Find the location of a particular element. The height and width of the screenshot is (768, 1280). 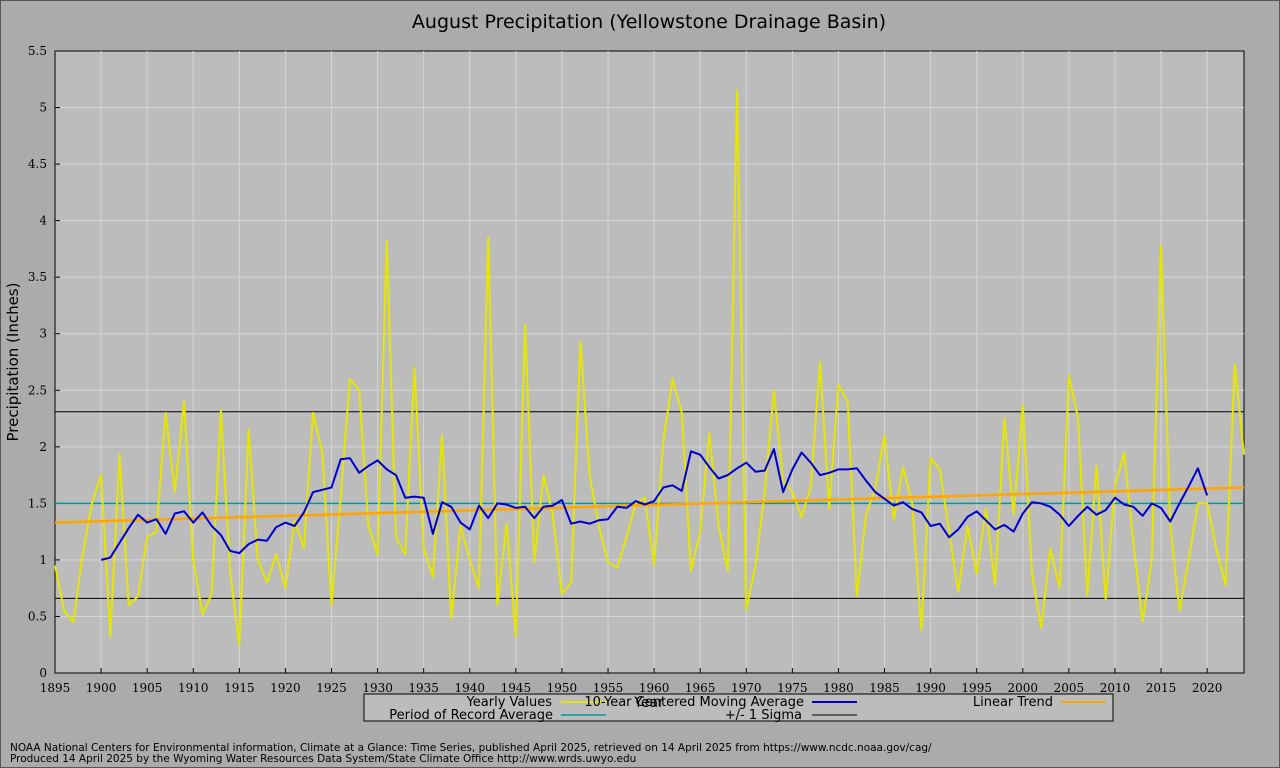

x-tick-label: 1980 is located at coordinates (838, 688).